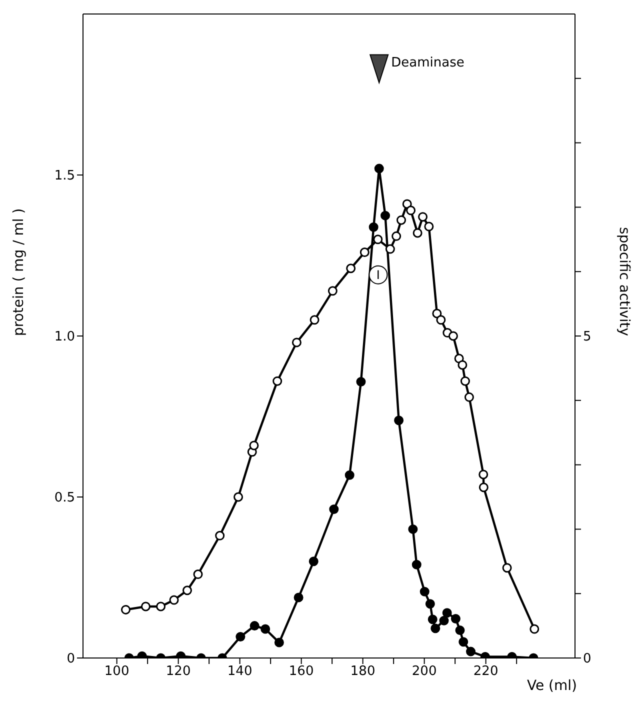 The image size is (643, 701). I want to click on y2-tick-label: 5, so click(587, 337).